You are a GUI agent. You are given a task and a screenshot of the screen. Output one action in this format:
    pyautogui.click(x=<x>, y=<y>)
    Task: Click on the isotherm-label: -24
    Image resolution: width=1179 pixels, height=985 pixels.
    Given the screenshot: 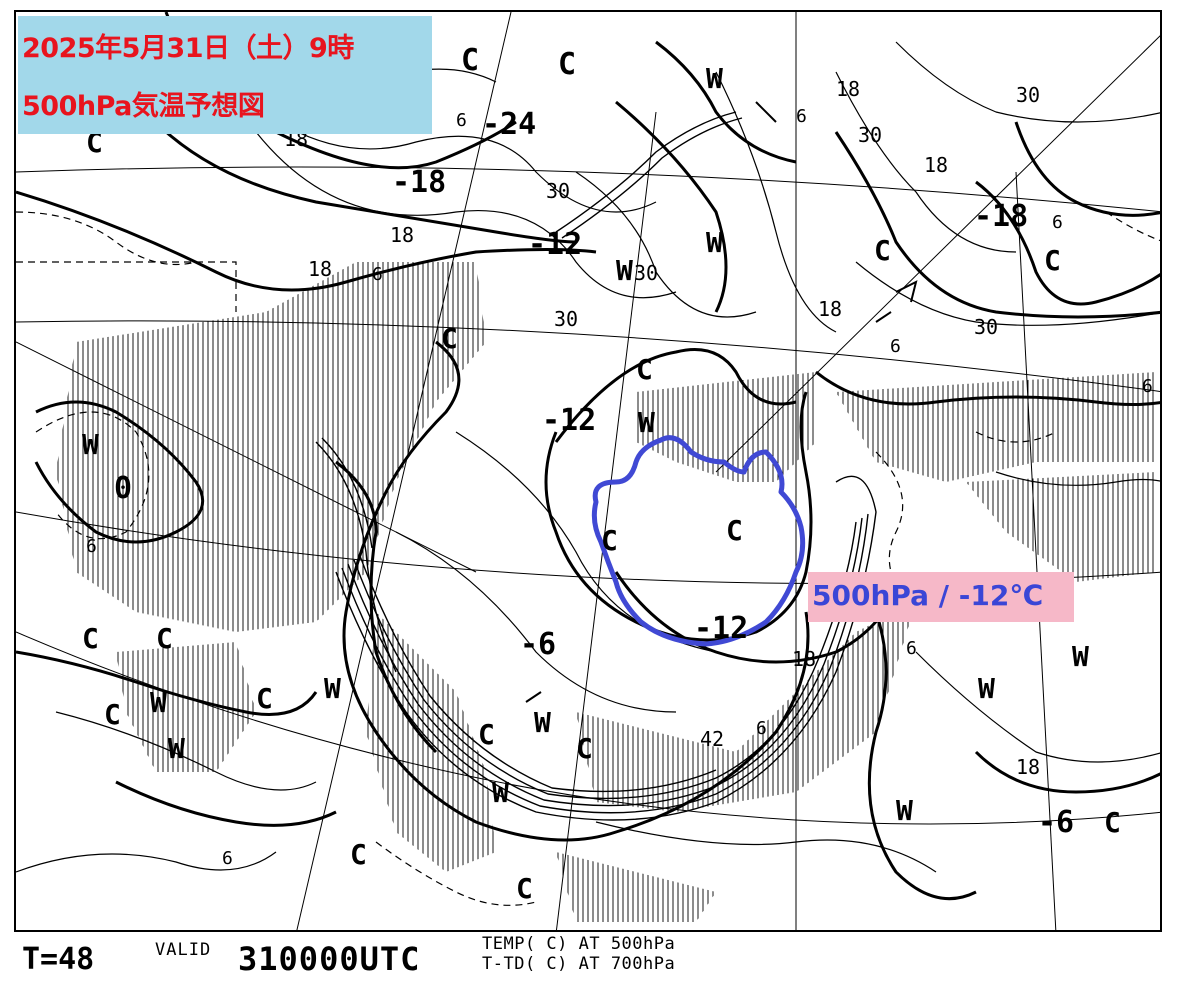 What is the action you would take?
    pyautogui.click(x=509, y=124)
    